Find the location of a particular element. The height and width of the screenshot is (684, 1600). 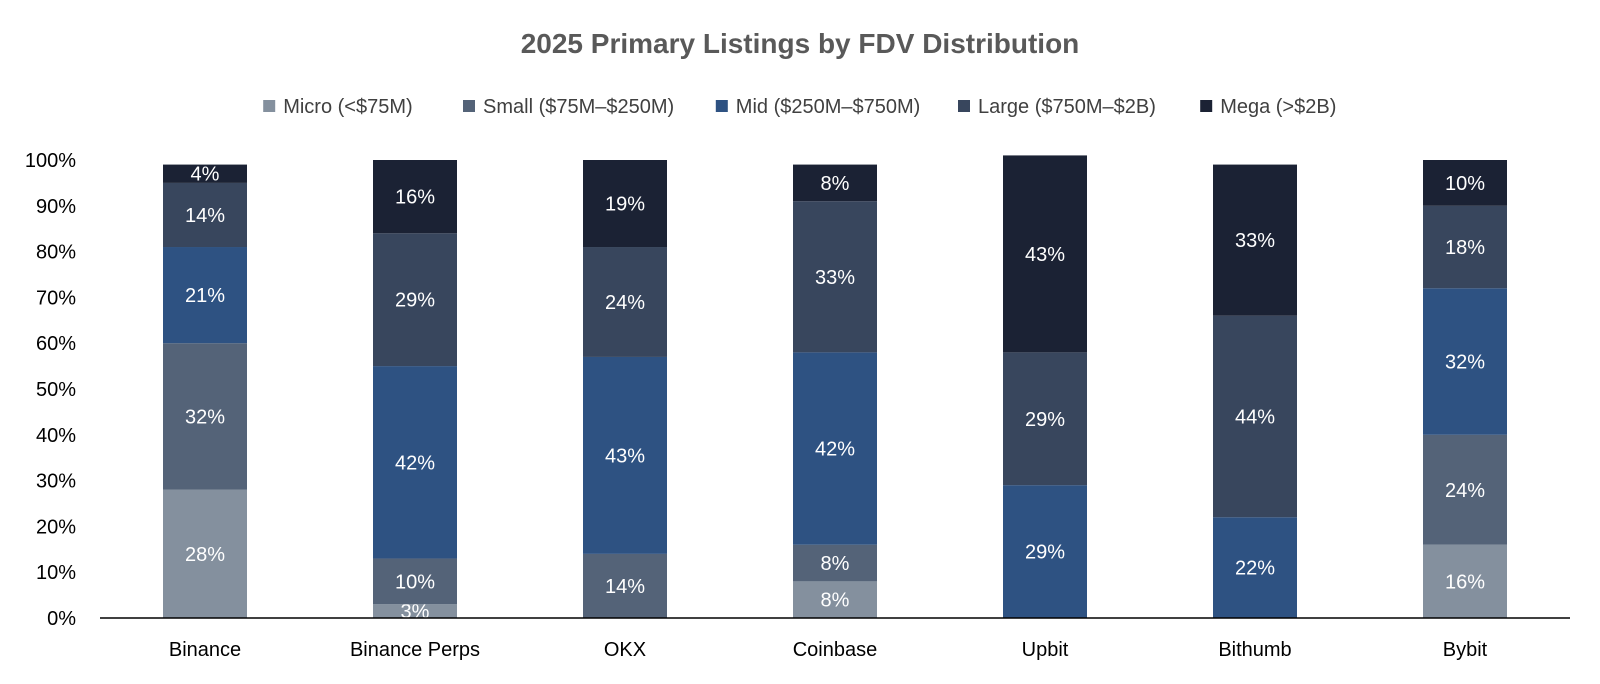

legend-swatch-mega-2b is located at coordinates (1206, 106).